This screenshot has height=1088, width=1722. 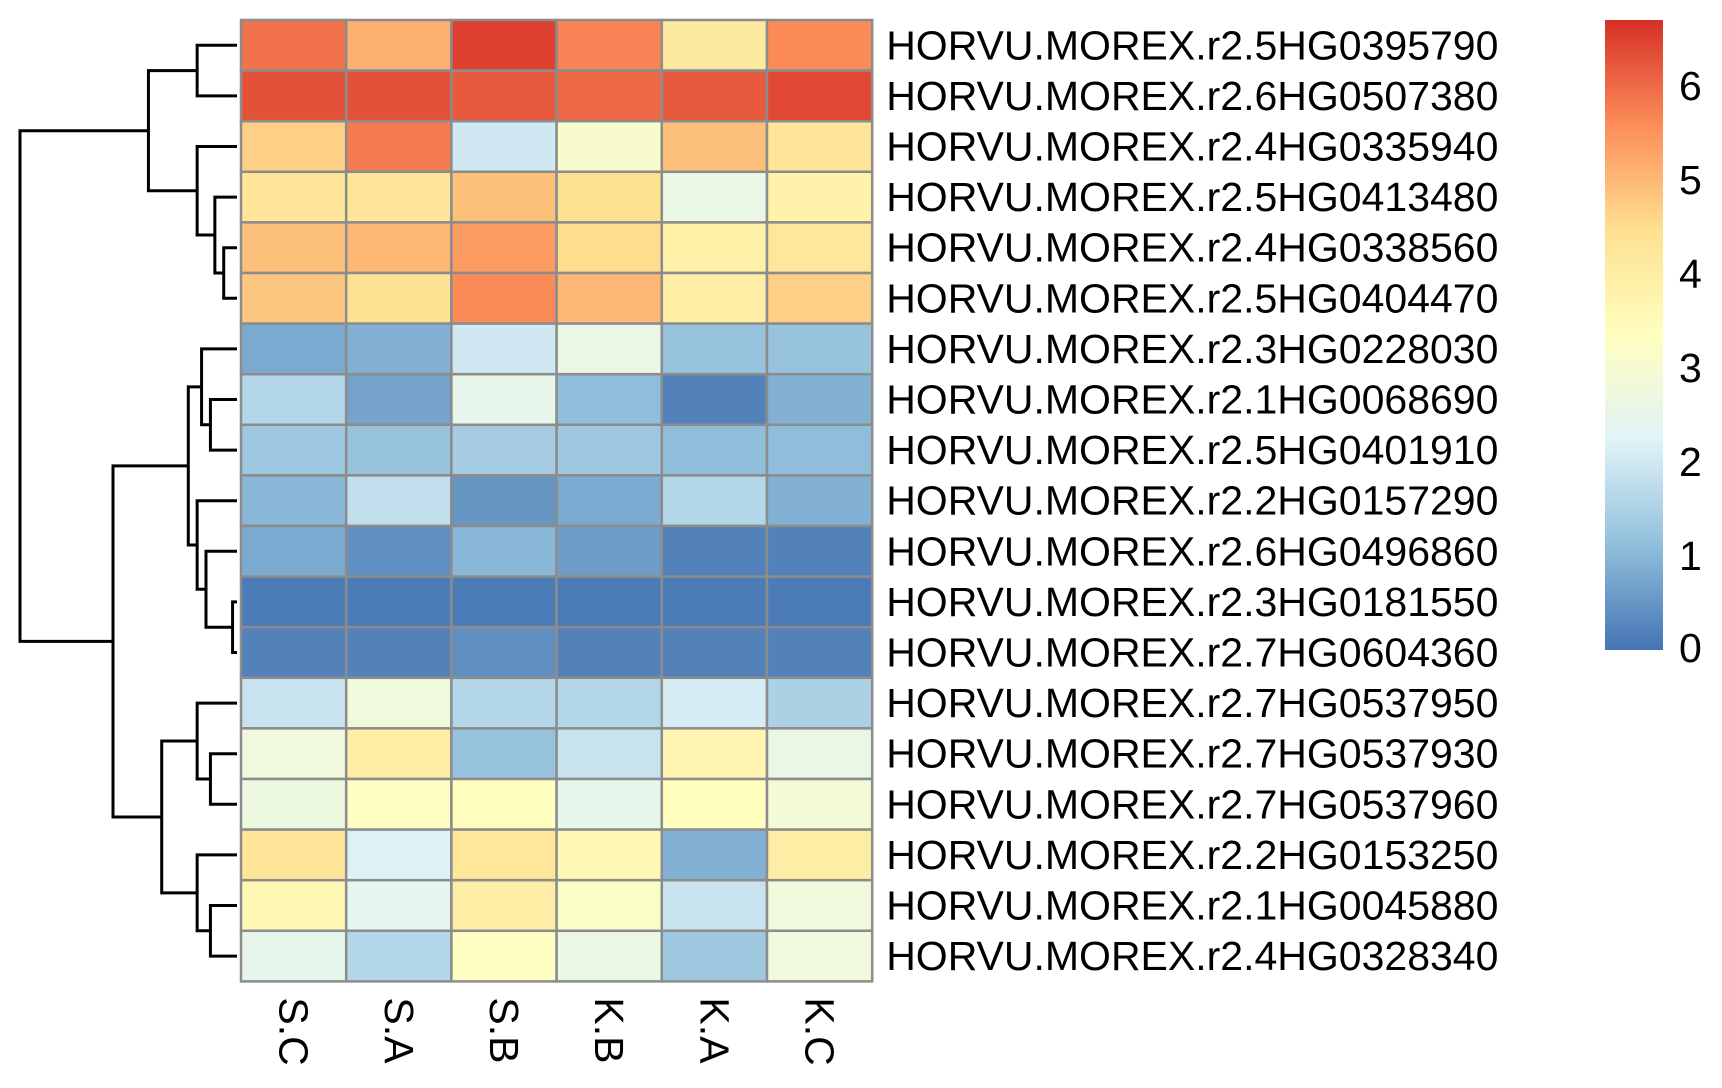 What do you see at coordinates (714, 1030) in the screenshot?
I see `column-label: K.A` at bounding box center [714, 1030].